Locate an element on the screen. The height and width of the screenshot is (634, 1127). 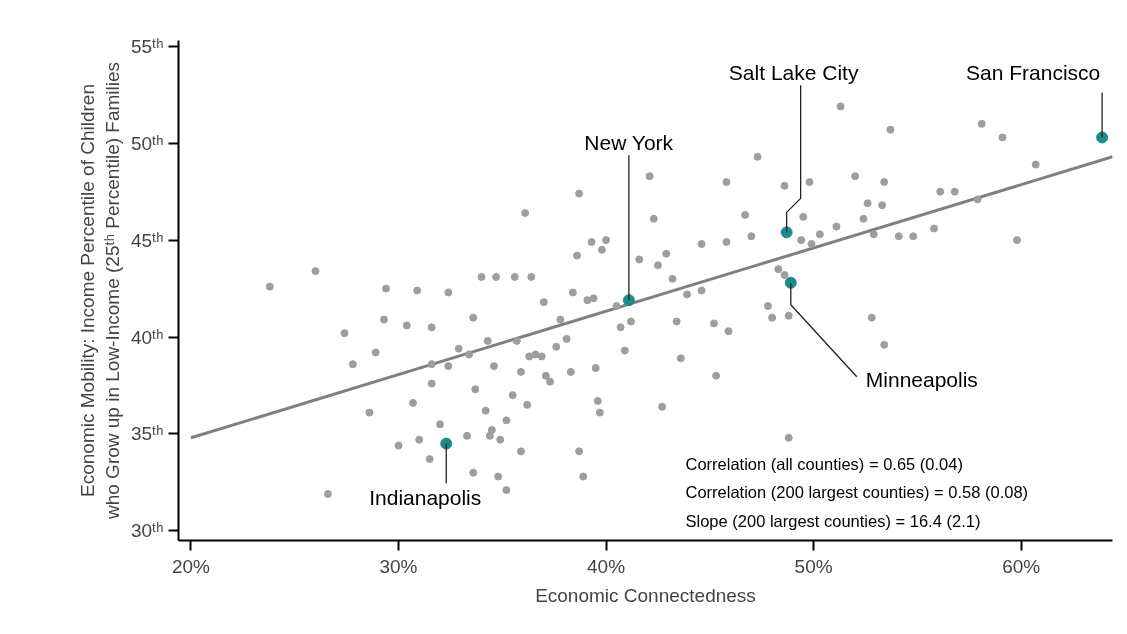
annotation: Minneapolis is located at coordinates (921, 380).